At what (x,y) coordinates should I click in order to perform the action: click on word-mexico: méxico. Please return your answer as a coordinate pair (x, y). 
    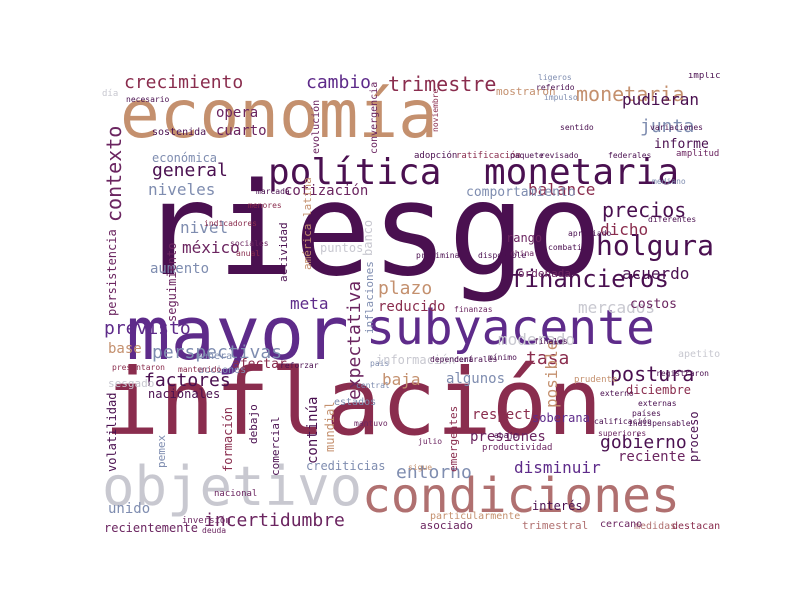
    Looking at the image, I should click on (211, 247).